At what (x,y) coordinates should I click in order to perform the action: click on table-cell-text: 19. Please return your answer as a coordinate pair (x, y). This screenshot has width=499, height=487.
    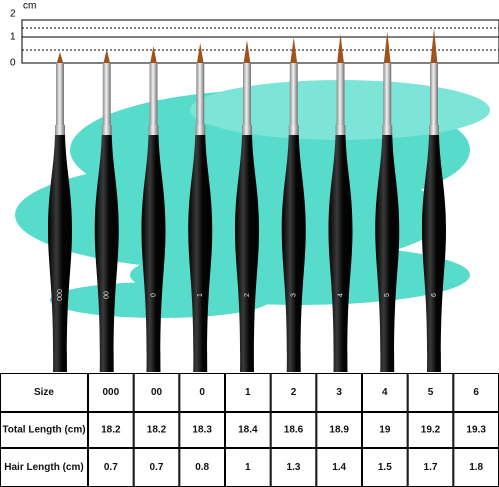
    Looking at the image, I should click on (385, 430).